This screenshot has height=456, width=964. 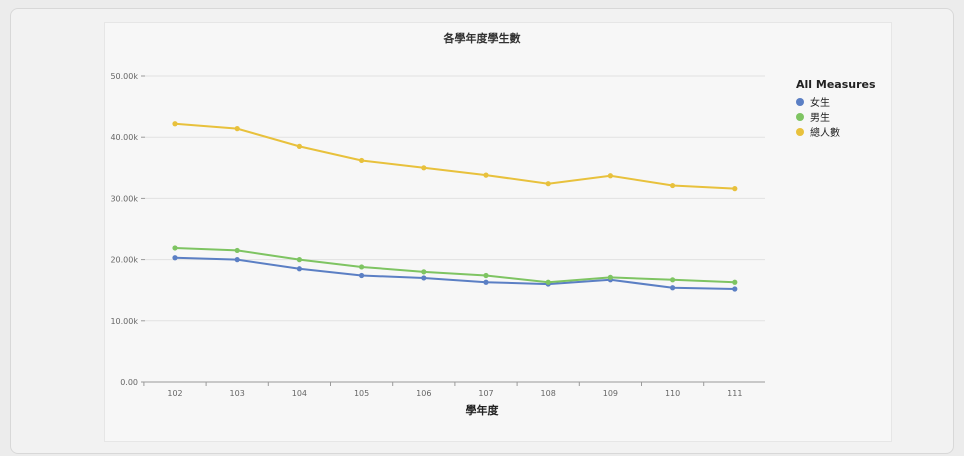 I want to click on legend-item: 男生, so click(x=836, y=116).